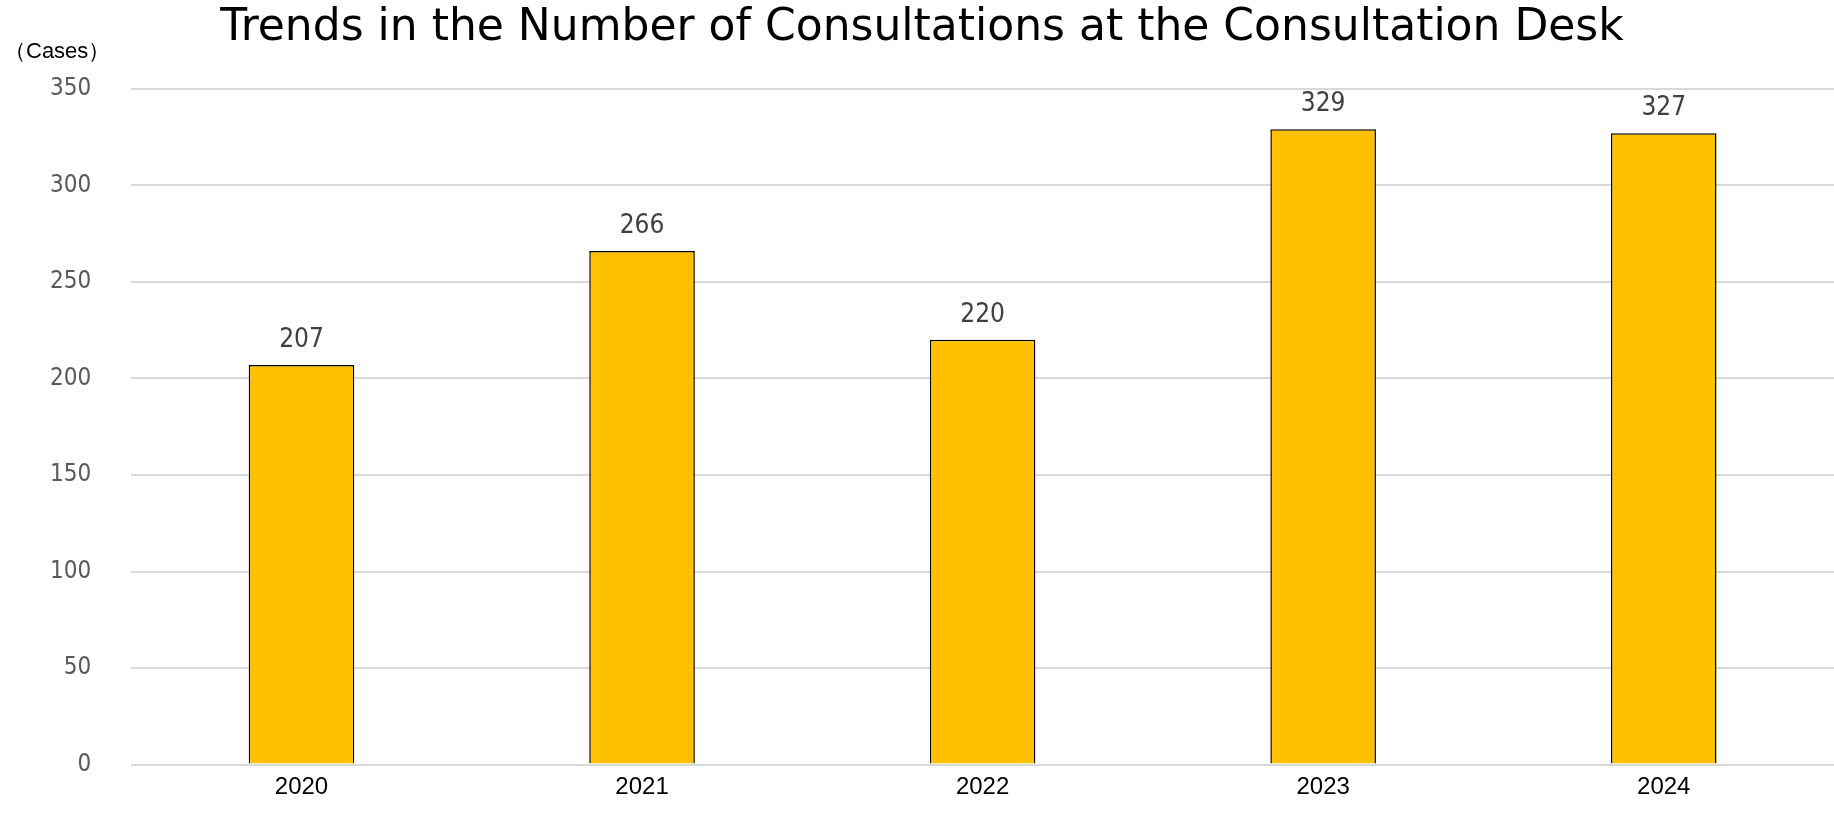 The height and width of the screenshot is (819, 1834). What do you see at coordinates (1664, 785) in the screenshot?
I see `x-tick-label: 2024` at bounding box center [1664, 785].